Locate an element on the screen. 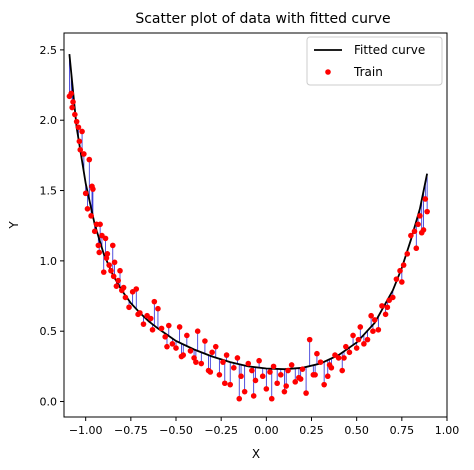 The image size is (474, 470). x-tick-label: 0.00 is located at coordinates (266, 430).